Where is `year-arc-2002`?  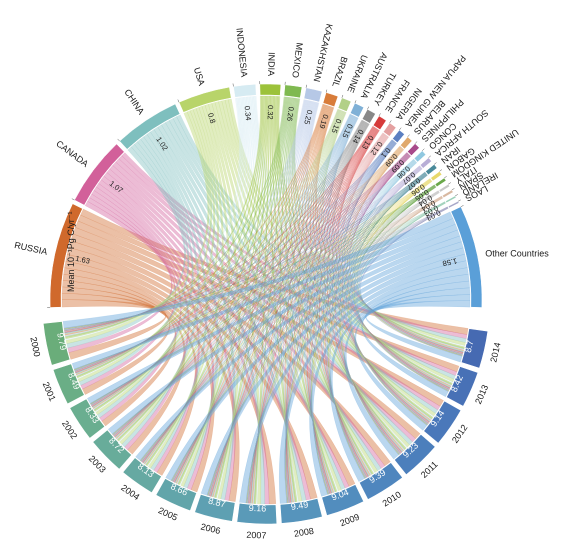 year-arc-2002 is located at coordinates (87, 418).